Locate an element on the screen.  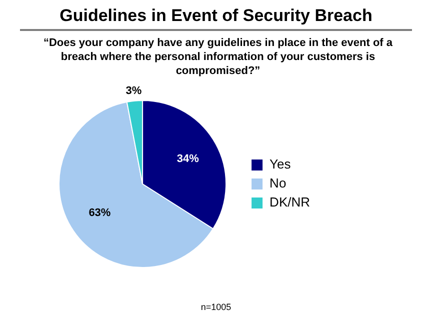
text: n=1005 is located at coordinates (216, 307).